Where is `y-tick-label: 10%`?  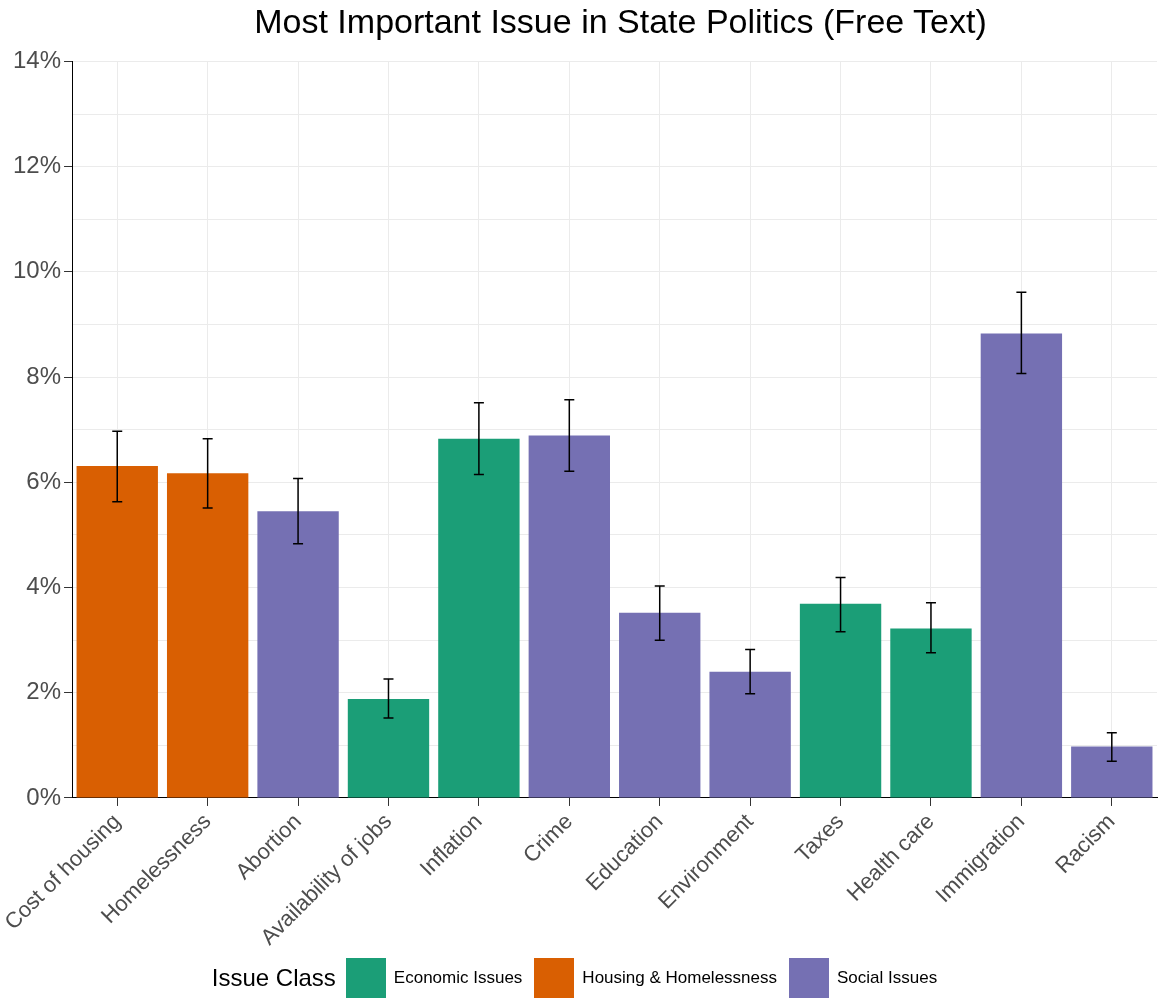 y-tick-label: 10% is located at coordinates (37, 270).